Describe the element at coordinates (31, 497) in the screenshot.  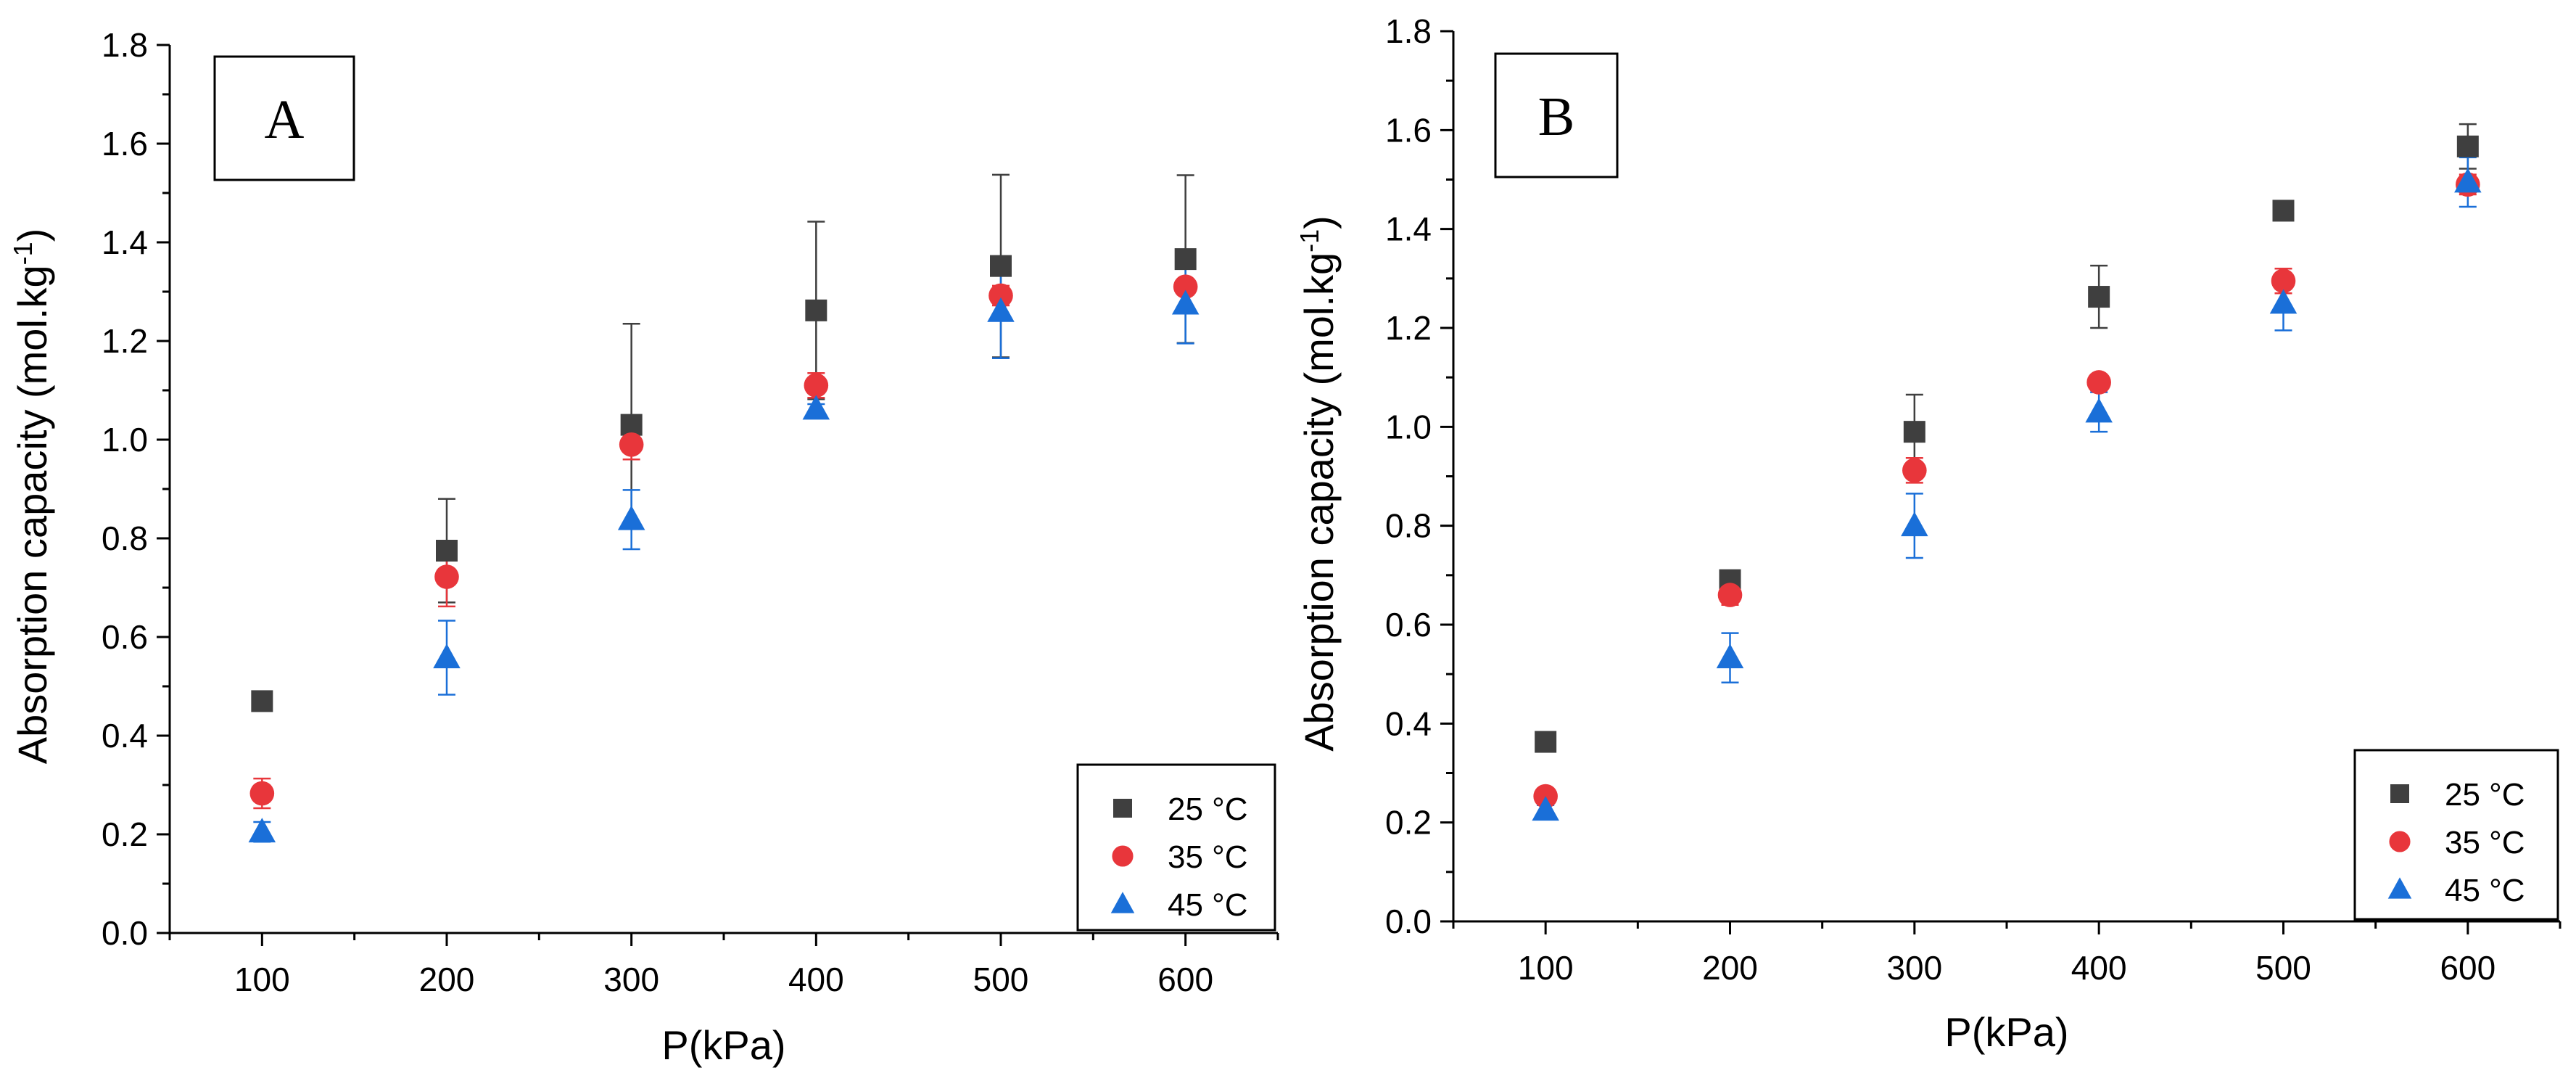
I see `y-axis-title: Absorption capacity (mol.kg-1)` at that location.